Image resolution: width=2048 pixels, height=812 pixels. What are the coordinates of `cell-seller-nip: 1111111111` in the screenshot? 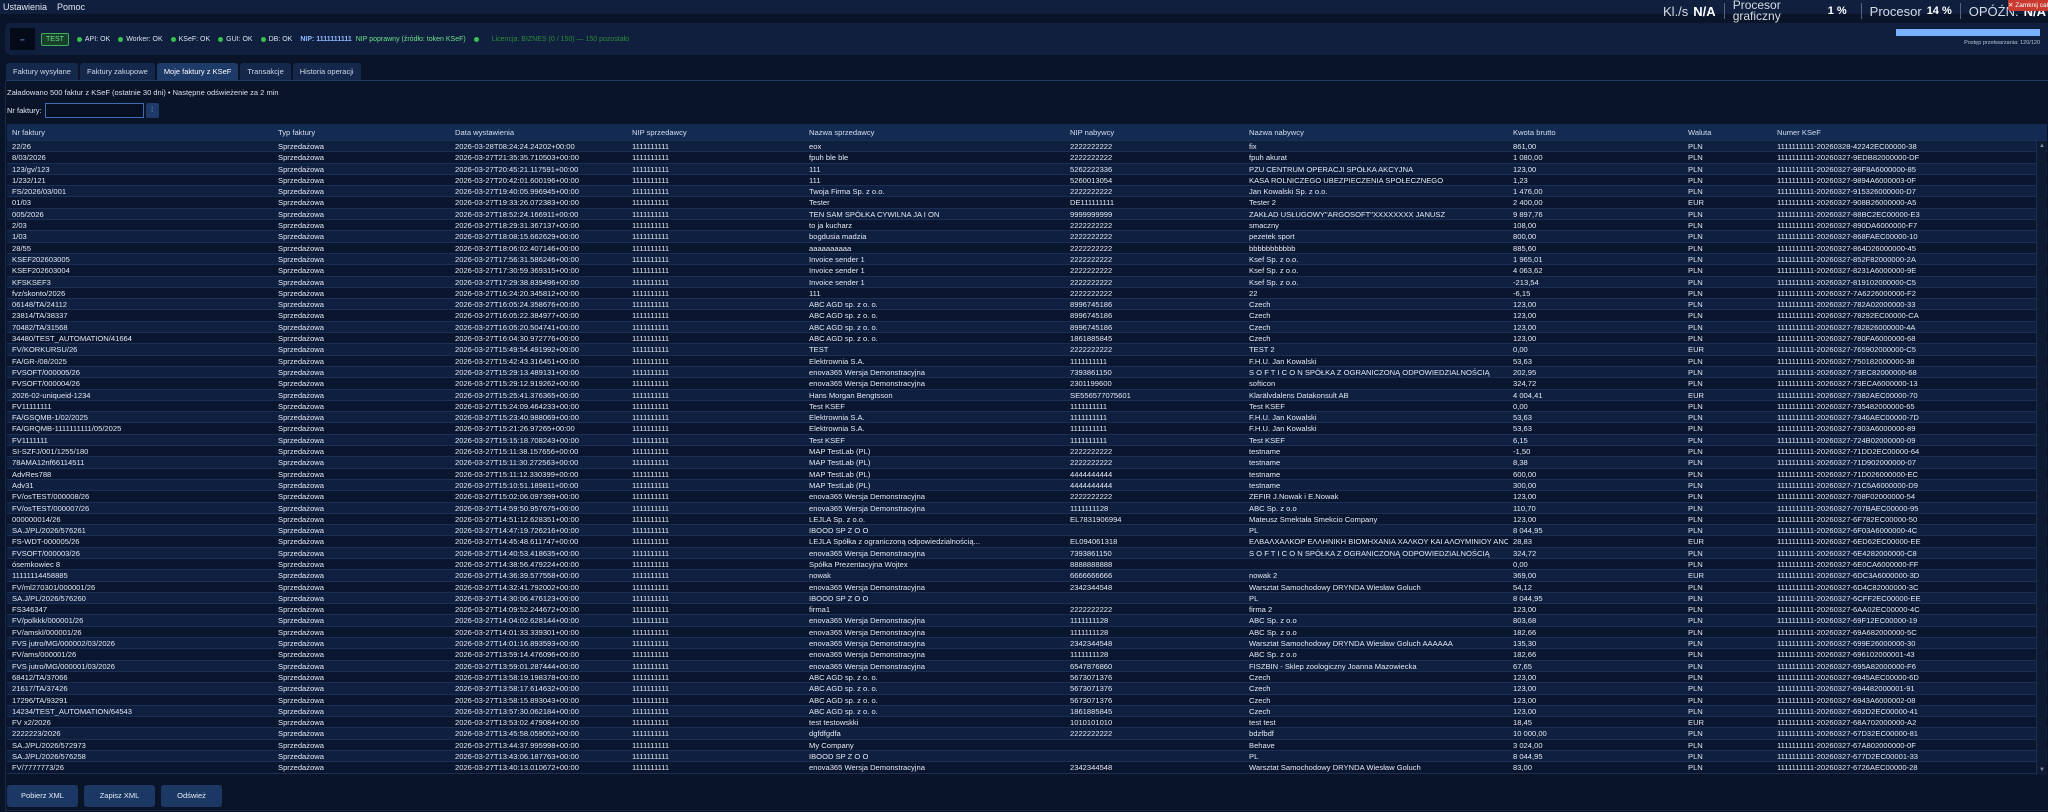 It's located at (651, 327).